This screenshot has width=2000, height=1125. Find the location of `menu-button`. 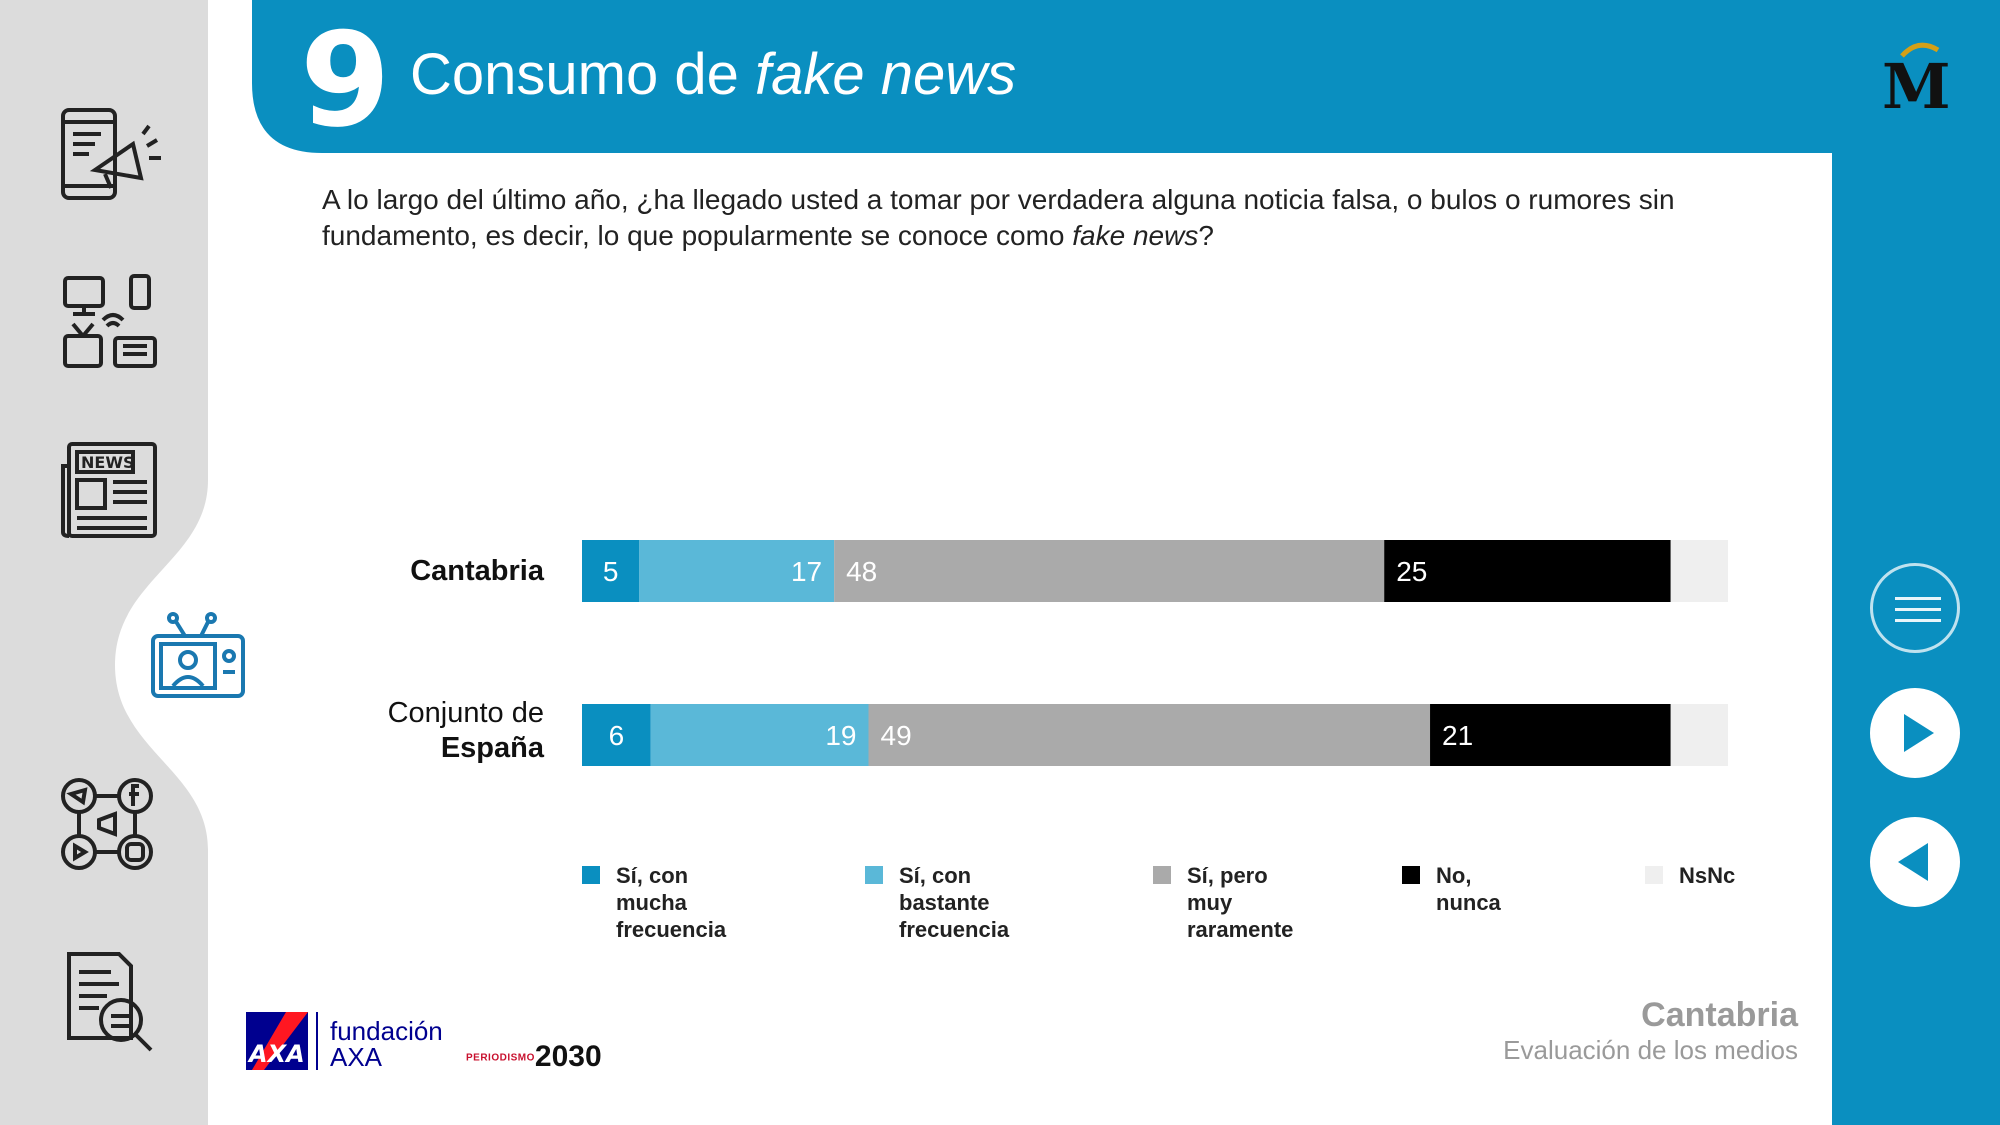

menu-button is located at coordinates (1915, 608).